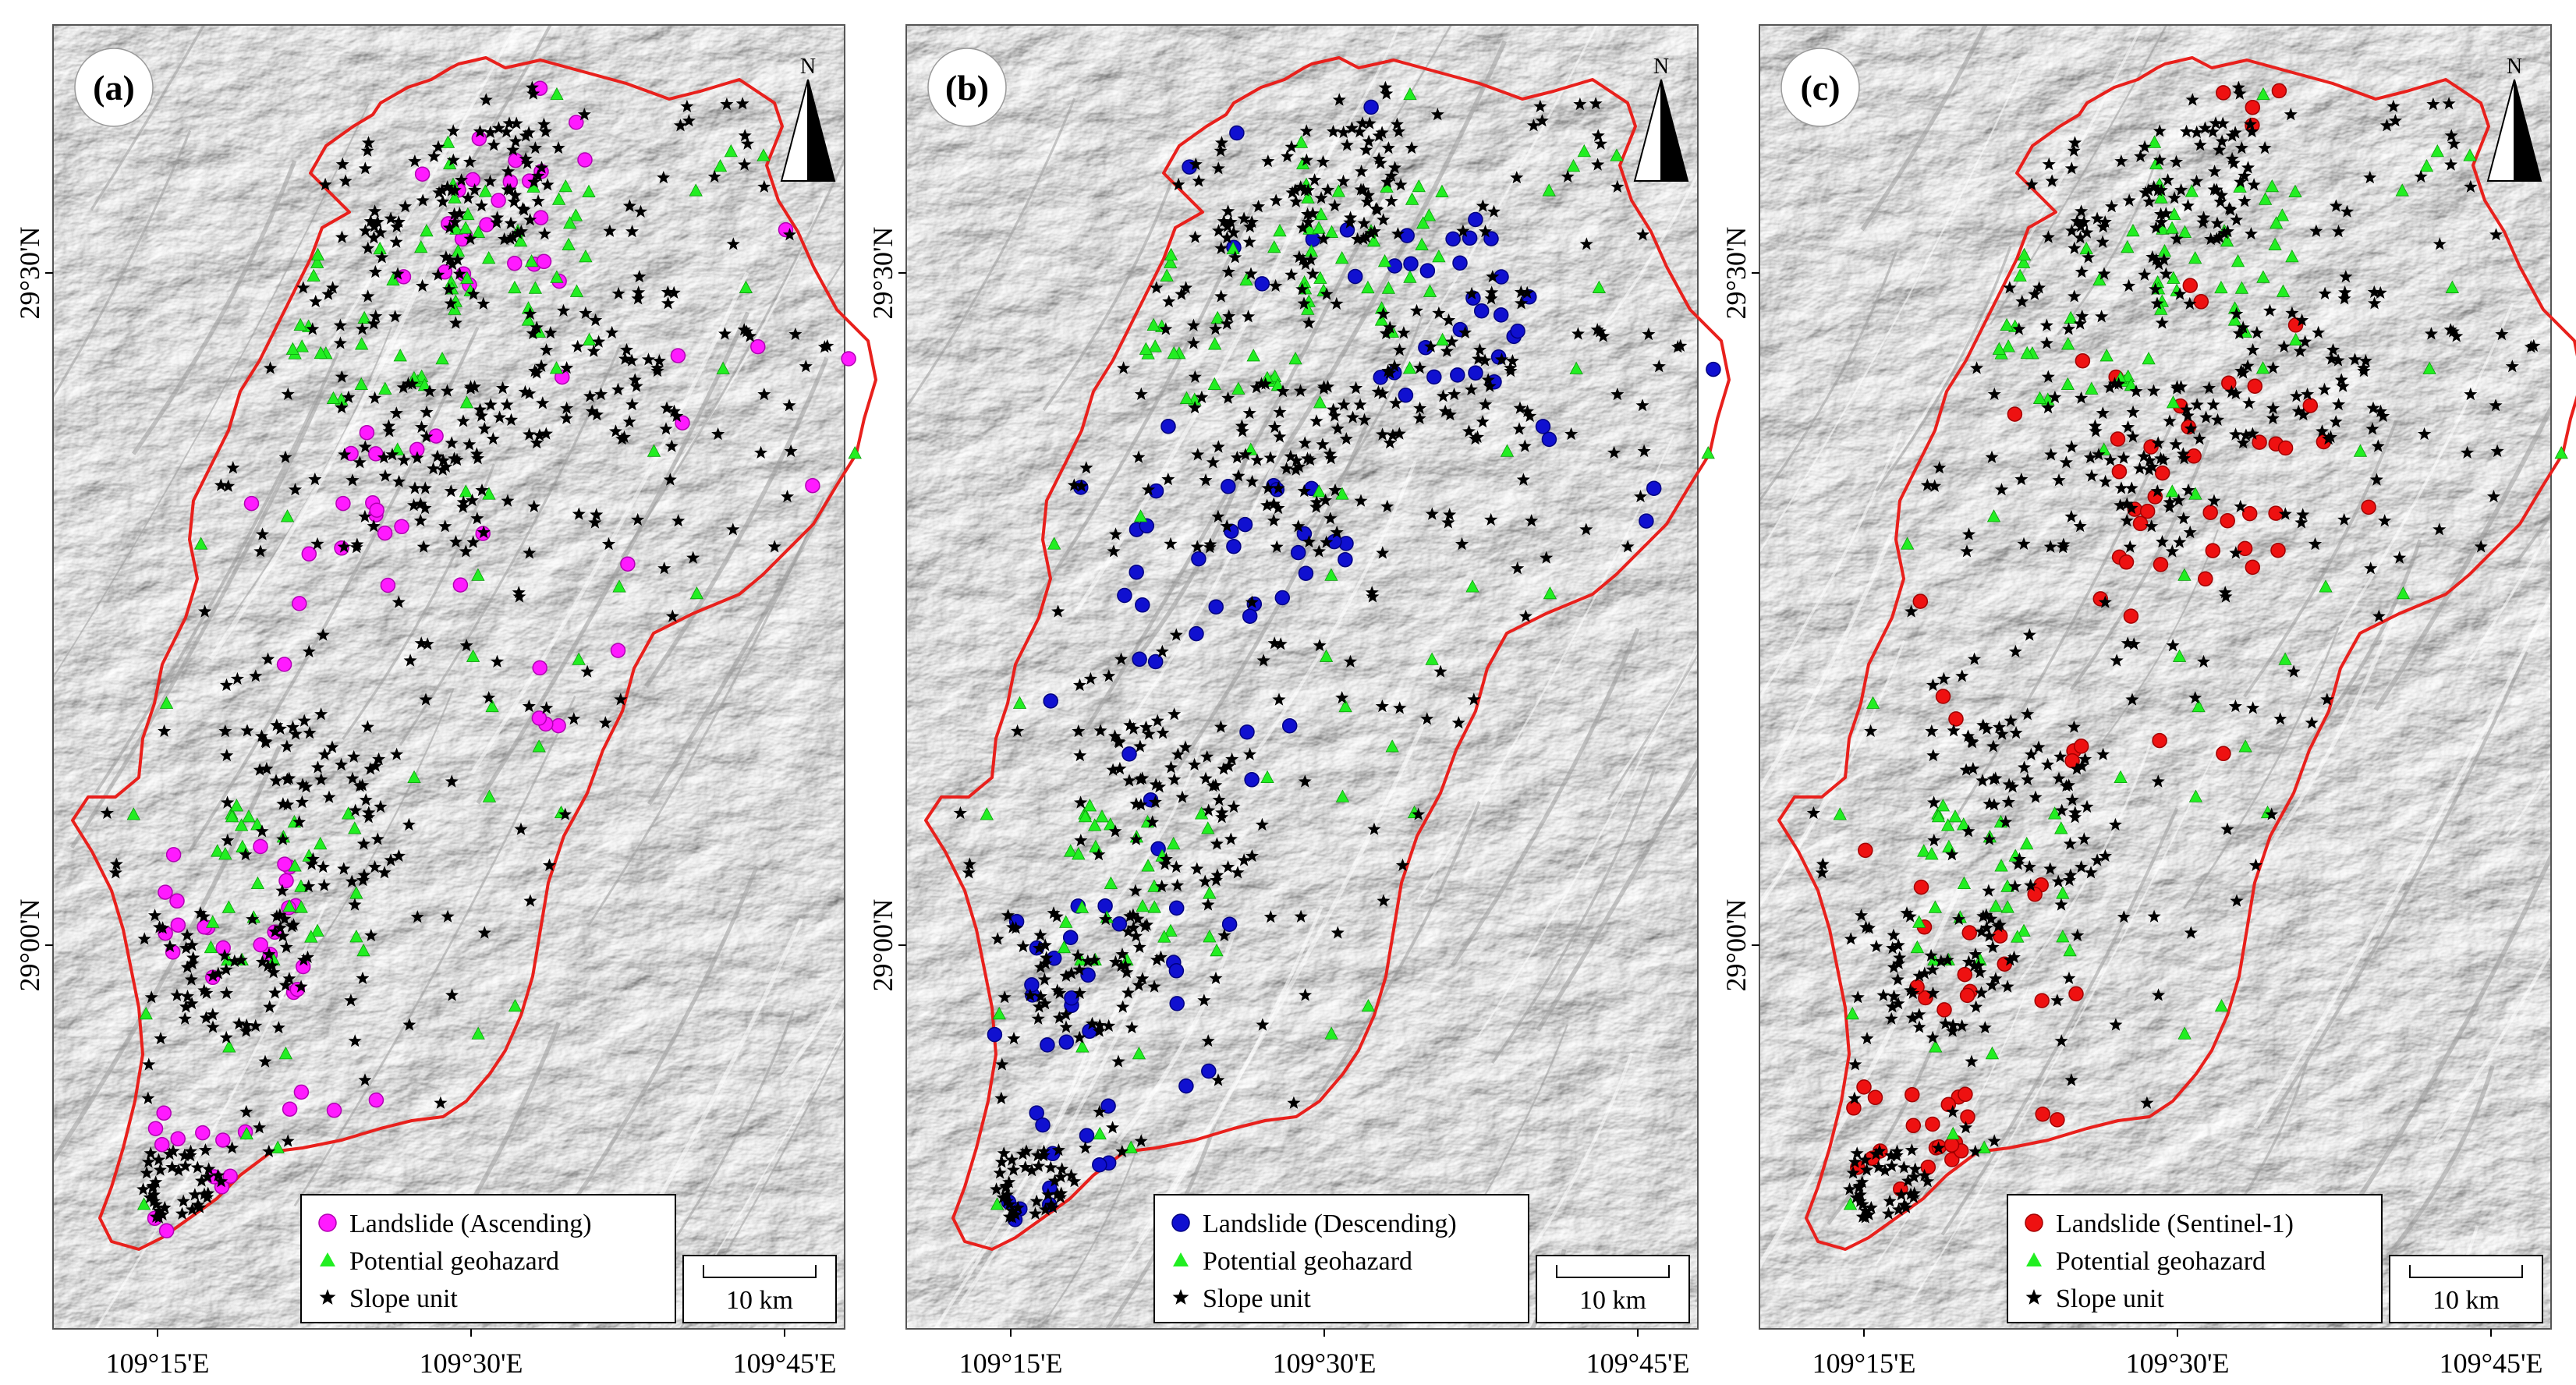  What do you see at coordinates (1638, 1363) in the screenshot?
I see `longitude-tick-label: 109°45'E` at bounding box center [1638, 1363].